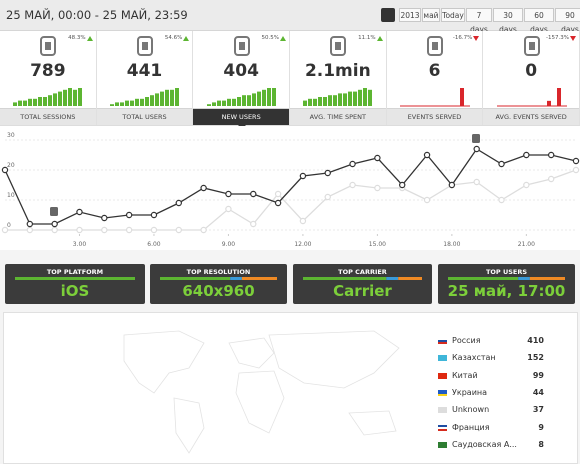 This screenshot has width=580, height=464. What do you see at coordinates (508, 21) in the screenshot?
I see `range-button: 30 days` at bounding box center [508, 21].